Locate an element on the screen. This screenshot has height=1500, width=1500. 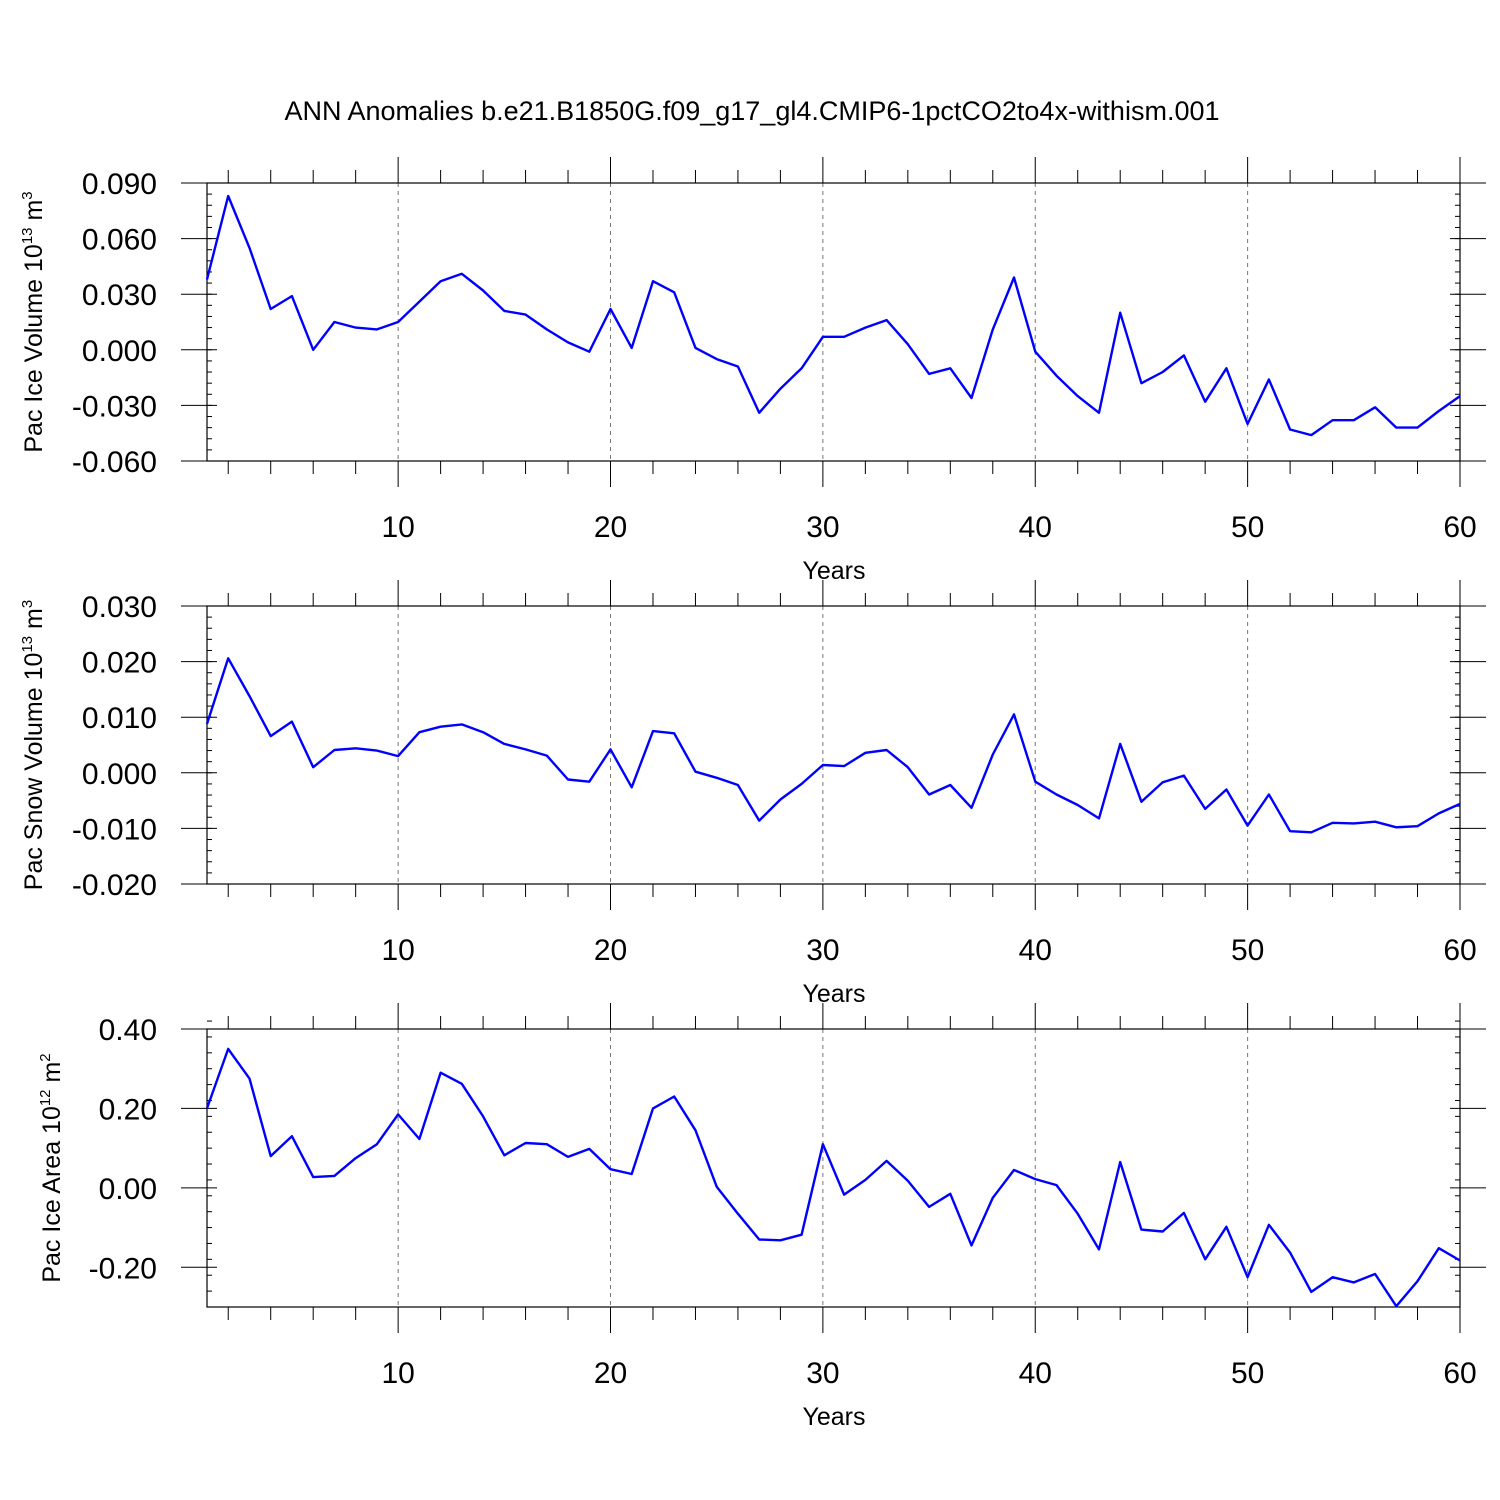
y-tick-label: 0.090 is located at coordinates (119, 184).